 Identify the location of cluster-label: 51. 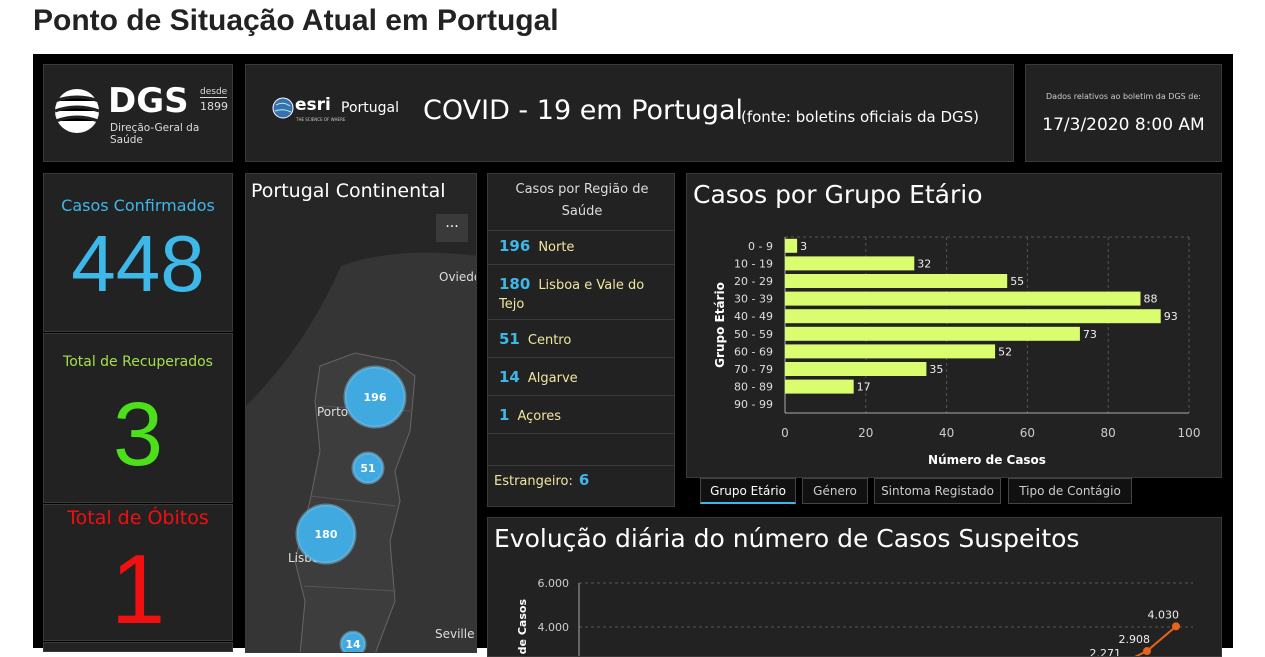
(367, 468).